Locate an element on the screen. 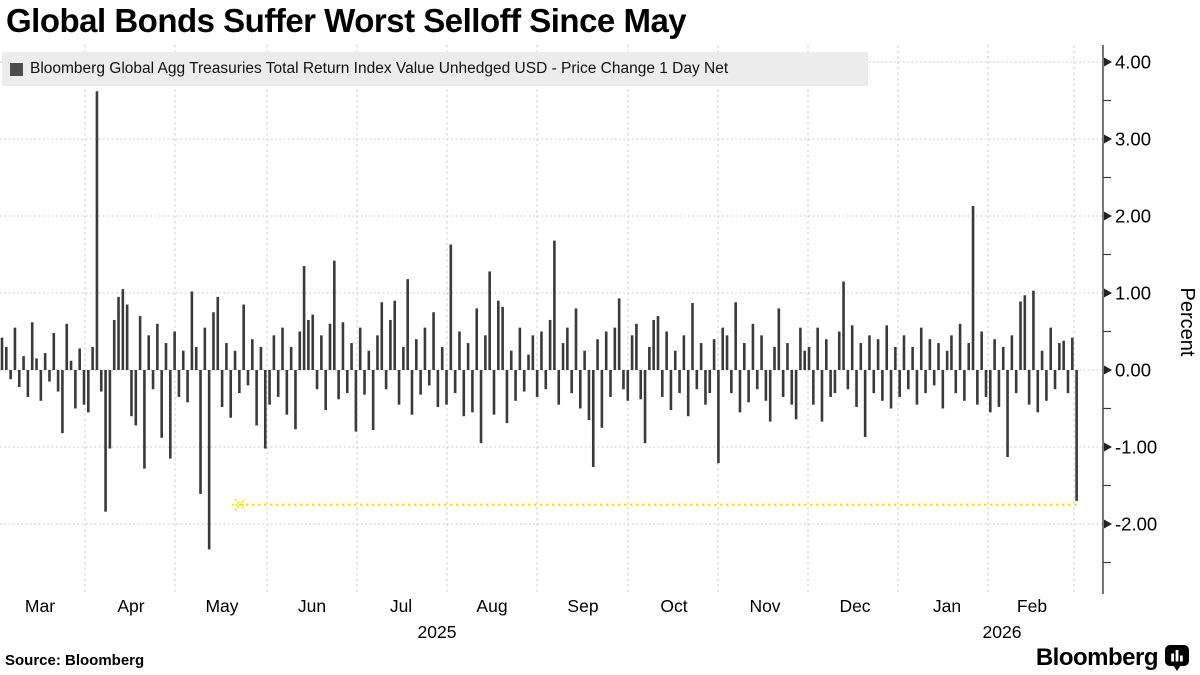  bloomberg-branding: Bloomberg is located at coordinates (1113, 658).